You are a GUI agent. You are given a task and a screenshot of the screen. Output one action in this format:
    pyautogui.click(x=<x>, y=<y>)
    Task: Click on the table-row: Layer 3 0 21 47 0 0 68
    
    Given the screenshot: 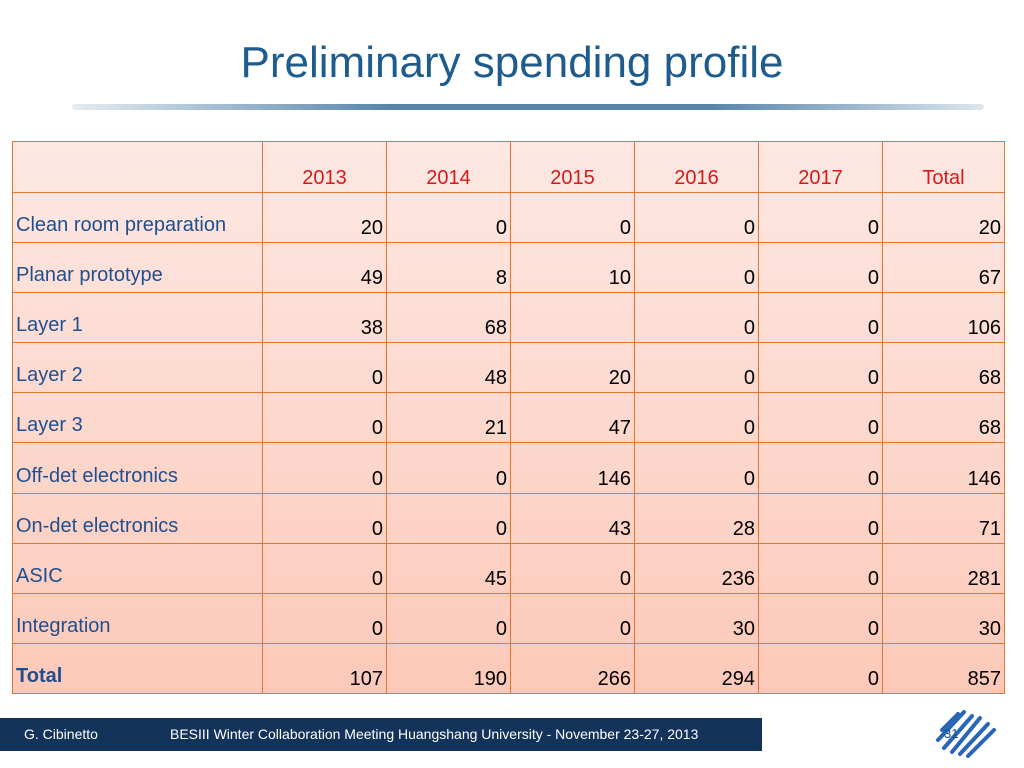 What is the action you would take?
    pyautogui.click(x=508, y=418)
    